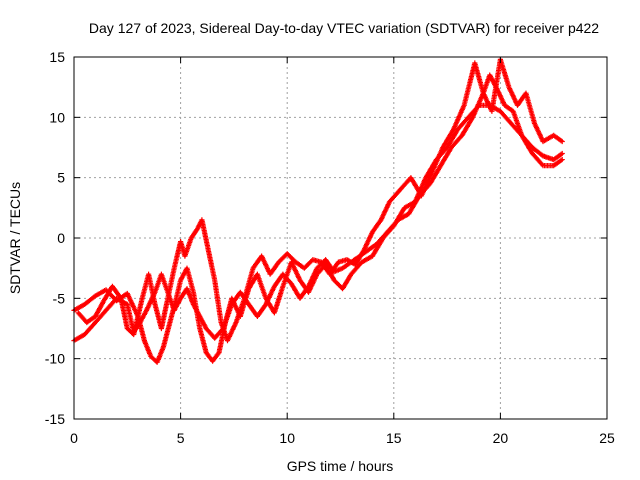 The width and height of the screenshot is (640, 480). What do you see at coordinates (57, 57) in the screenshot?
I see `y-tick-label: 15` at bounding box center [57, 57].